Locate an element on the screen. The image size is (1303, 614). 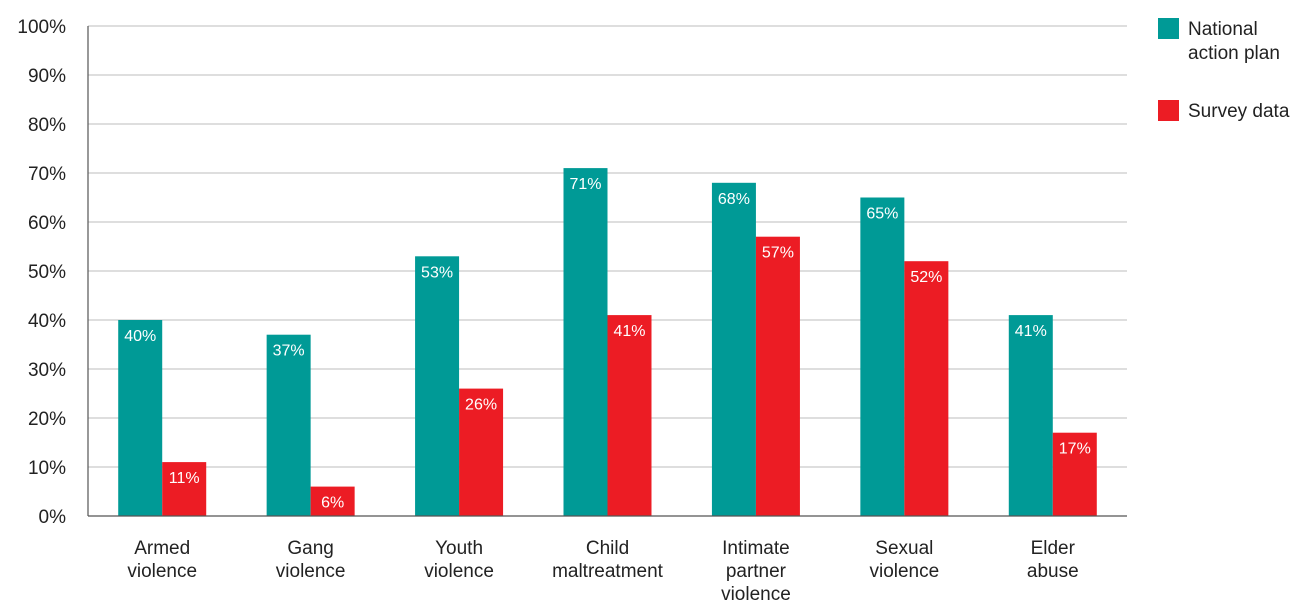
x-tick-label: Elder abuse is located at coordinates (1053, 560).